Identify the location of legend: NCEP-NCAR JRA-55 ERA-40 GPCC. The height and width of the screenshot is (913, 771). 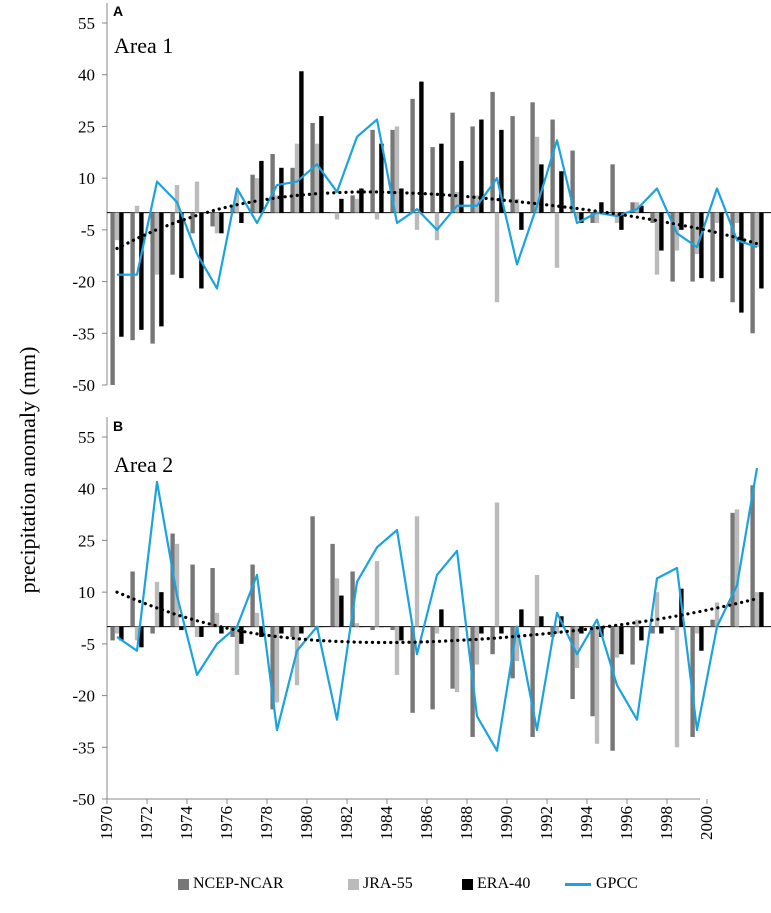
(385, 884).